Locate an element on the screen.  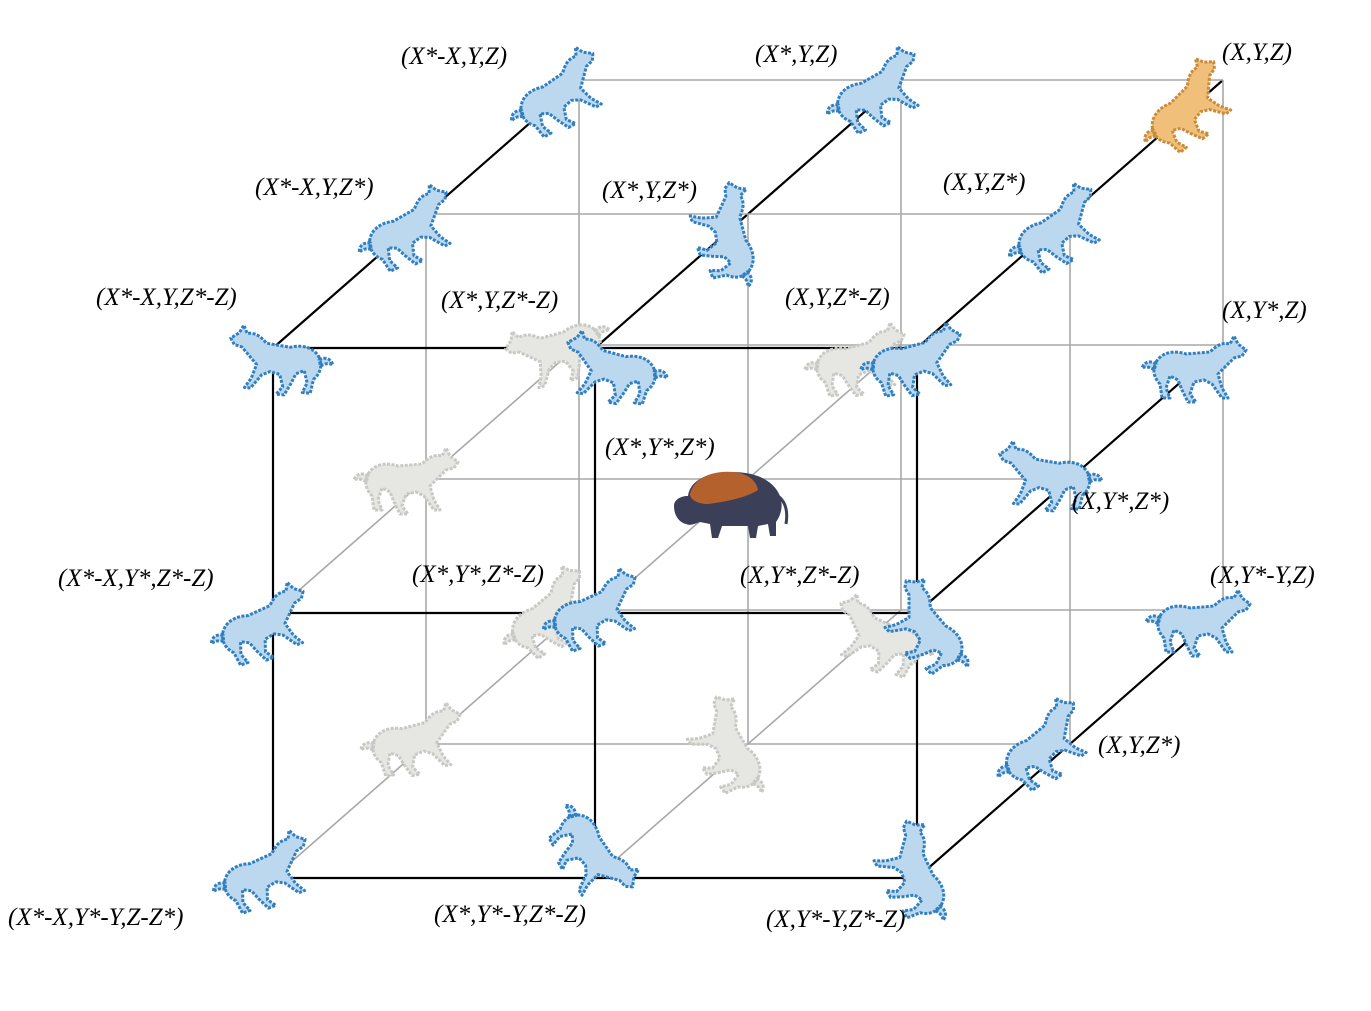
position-label: (X,Y*-Y,Z) is located at coordinates (1262, 575).